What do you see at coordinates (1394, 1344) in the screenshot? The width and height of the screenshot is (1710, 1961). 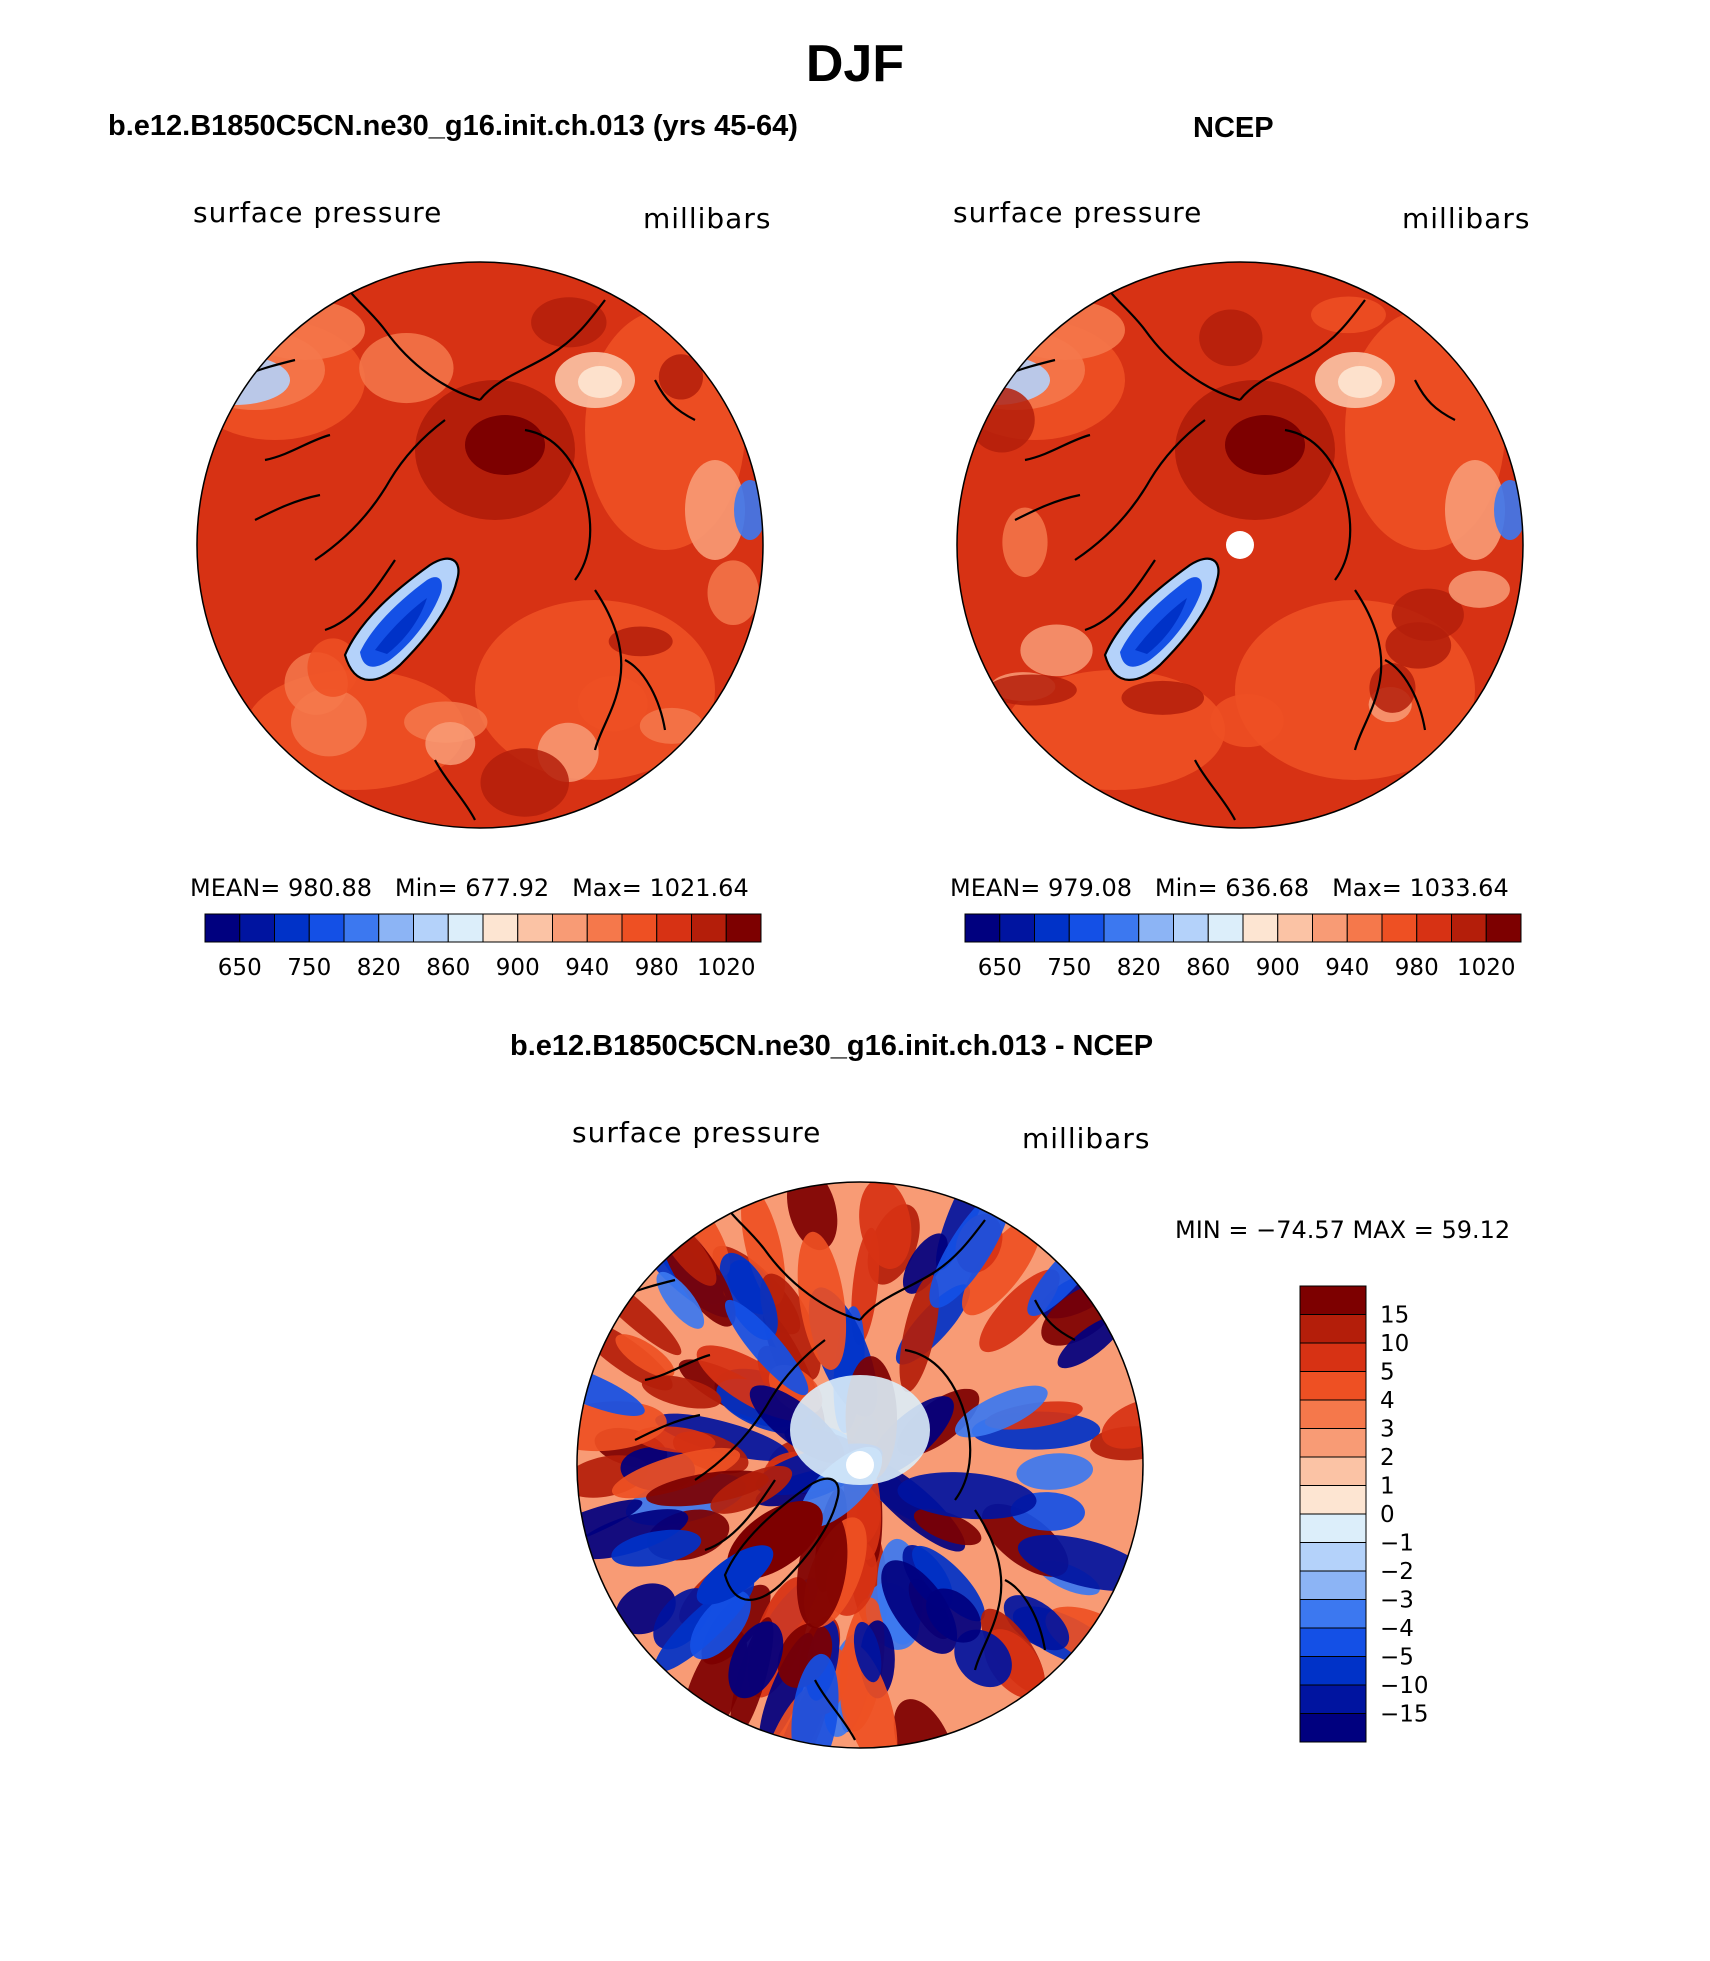 I see `colorbar-tick-label: 10` at bounding box center [1394, 1344].